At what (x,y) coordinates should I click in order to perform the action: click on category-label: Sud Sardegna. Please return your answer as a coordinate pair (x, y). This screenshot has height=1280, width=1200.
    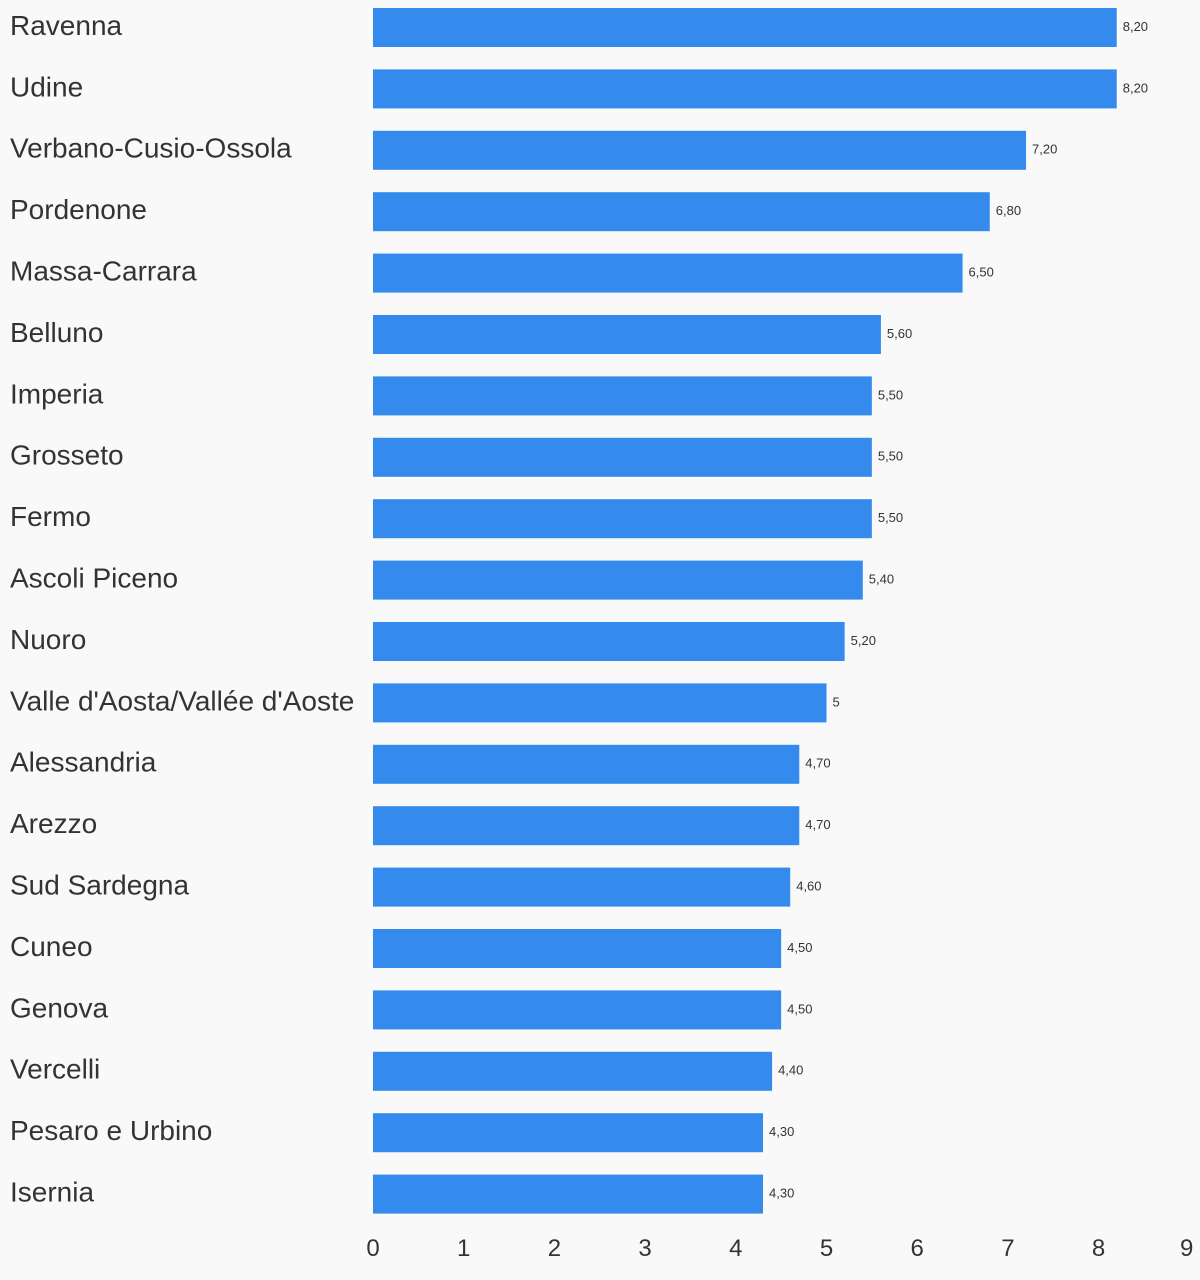
    Looking at the image, I should click on (99, 884).